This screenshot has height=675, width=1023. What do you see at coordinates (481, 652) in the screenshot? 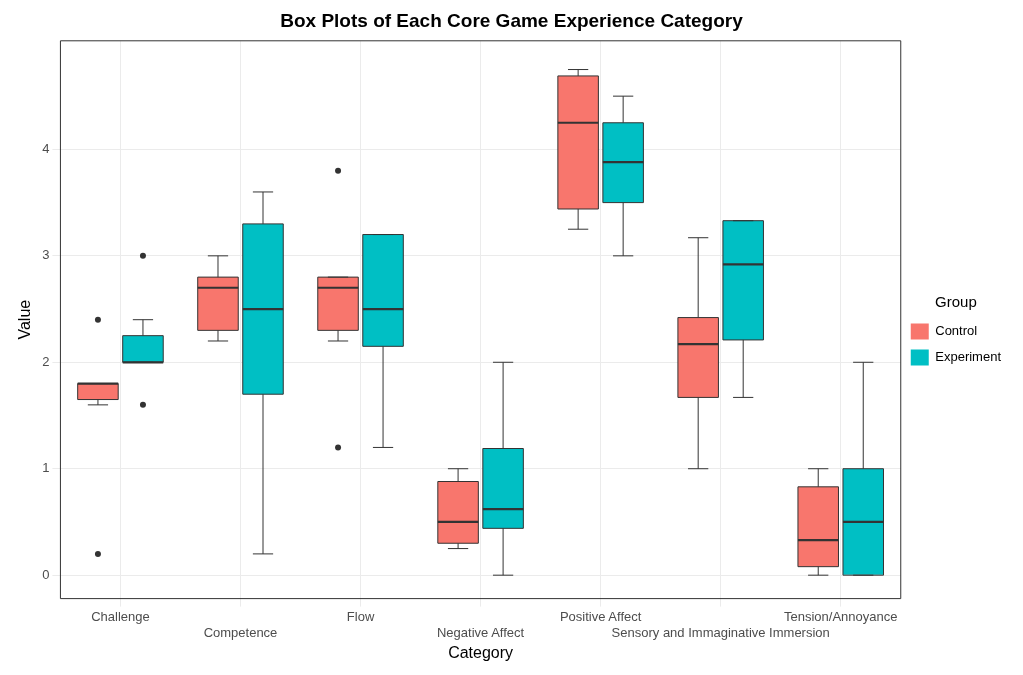
I see `x-axis-title: Category` at bounding box center [481, 652].